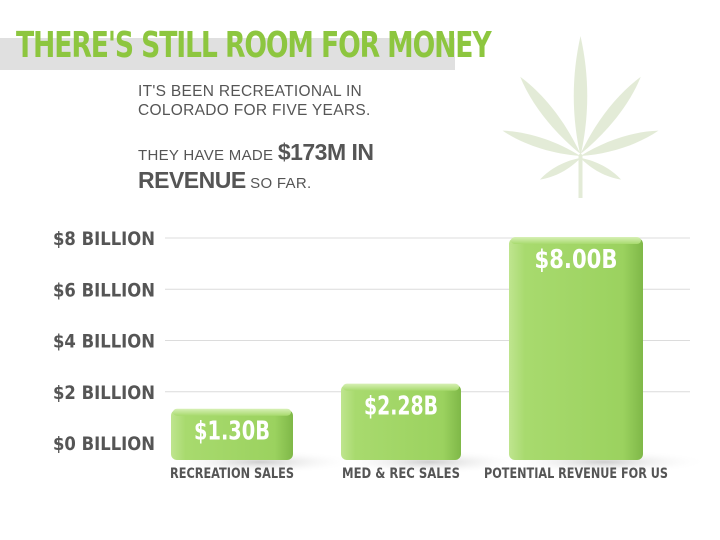  What do you see at coordinates (104, 393) in the screenshot?
I see `y-tick-label: $2 BILLION` at bounding box center [104, 393].